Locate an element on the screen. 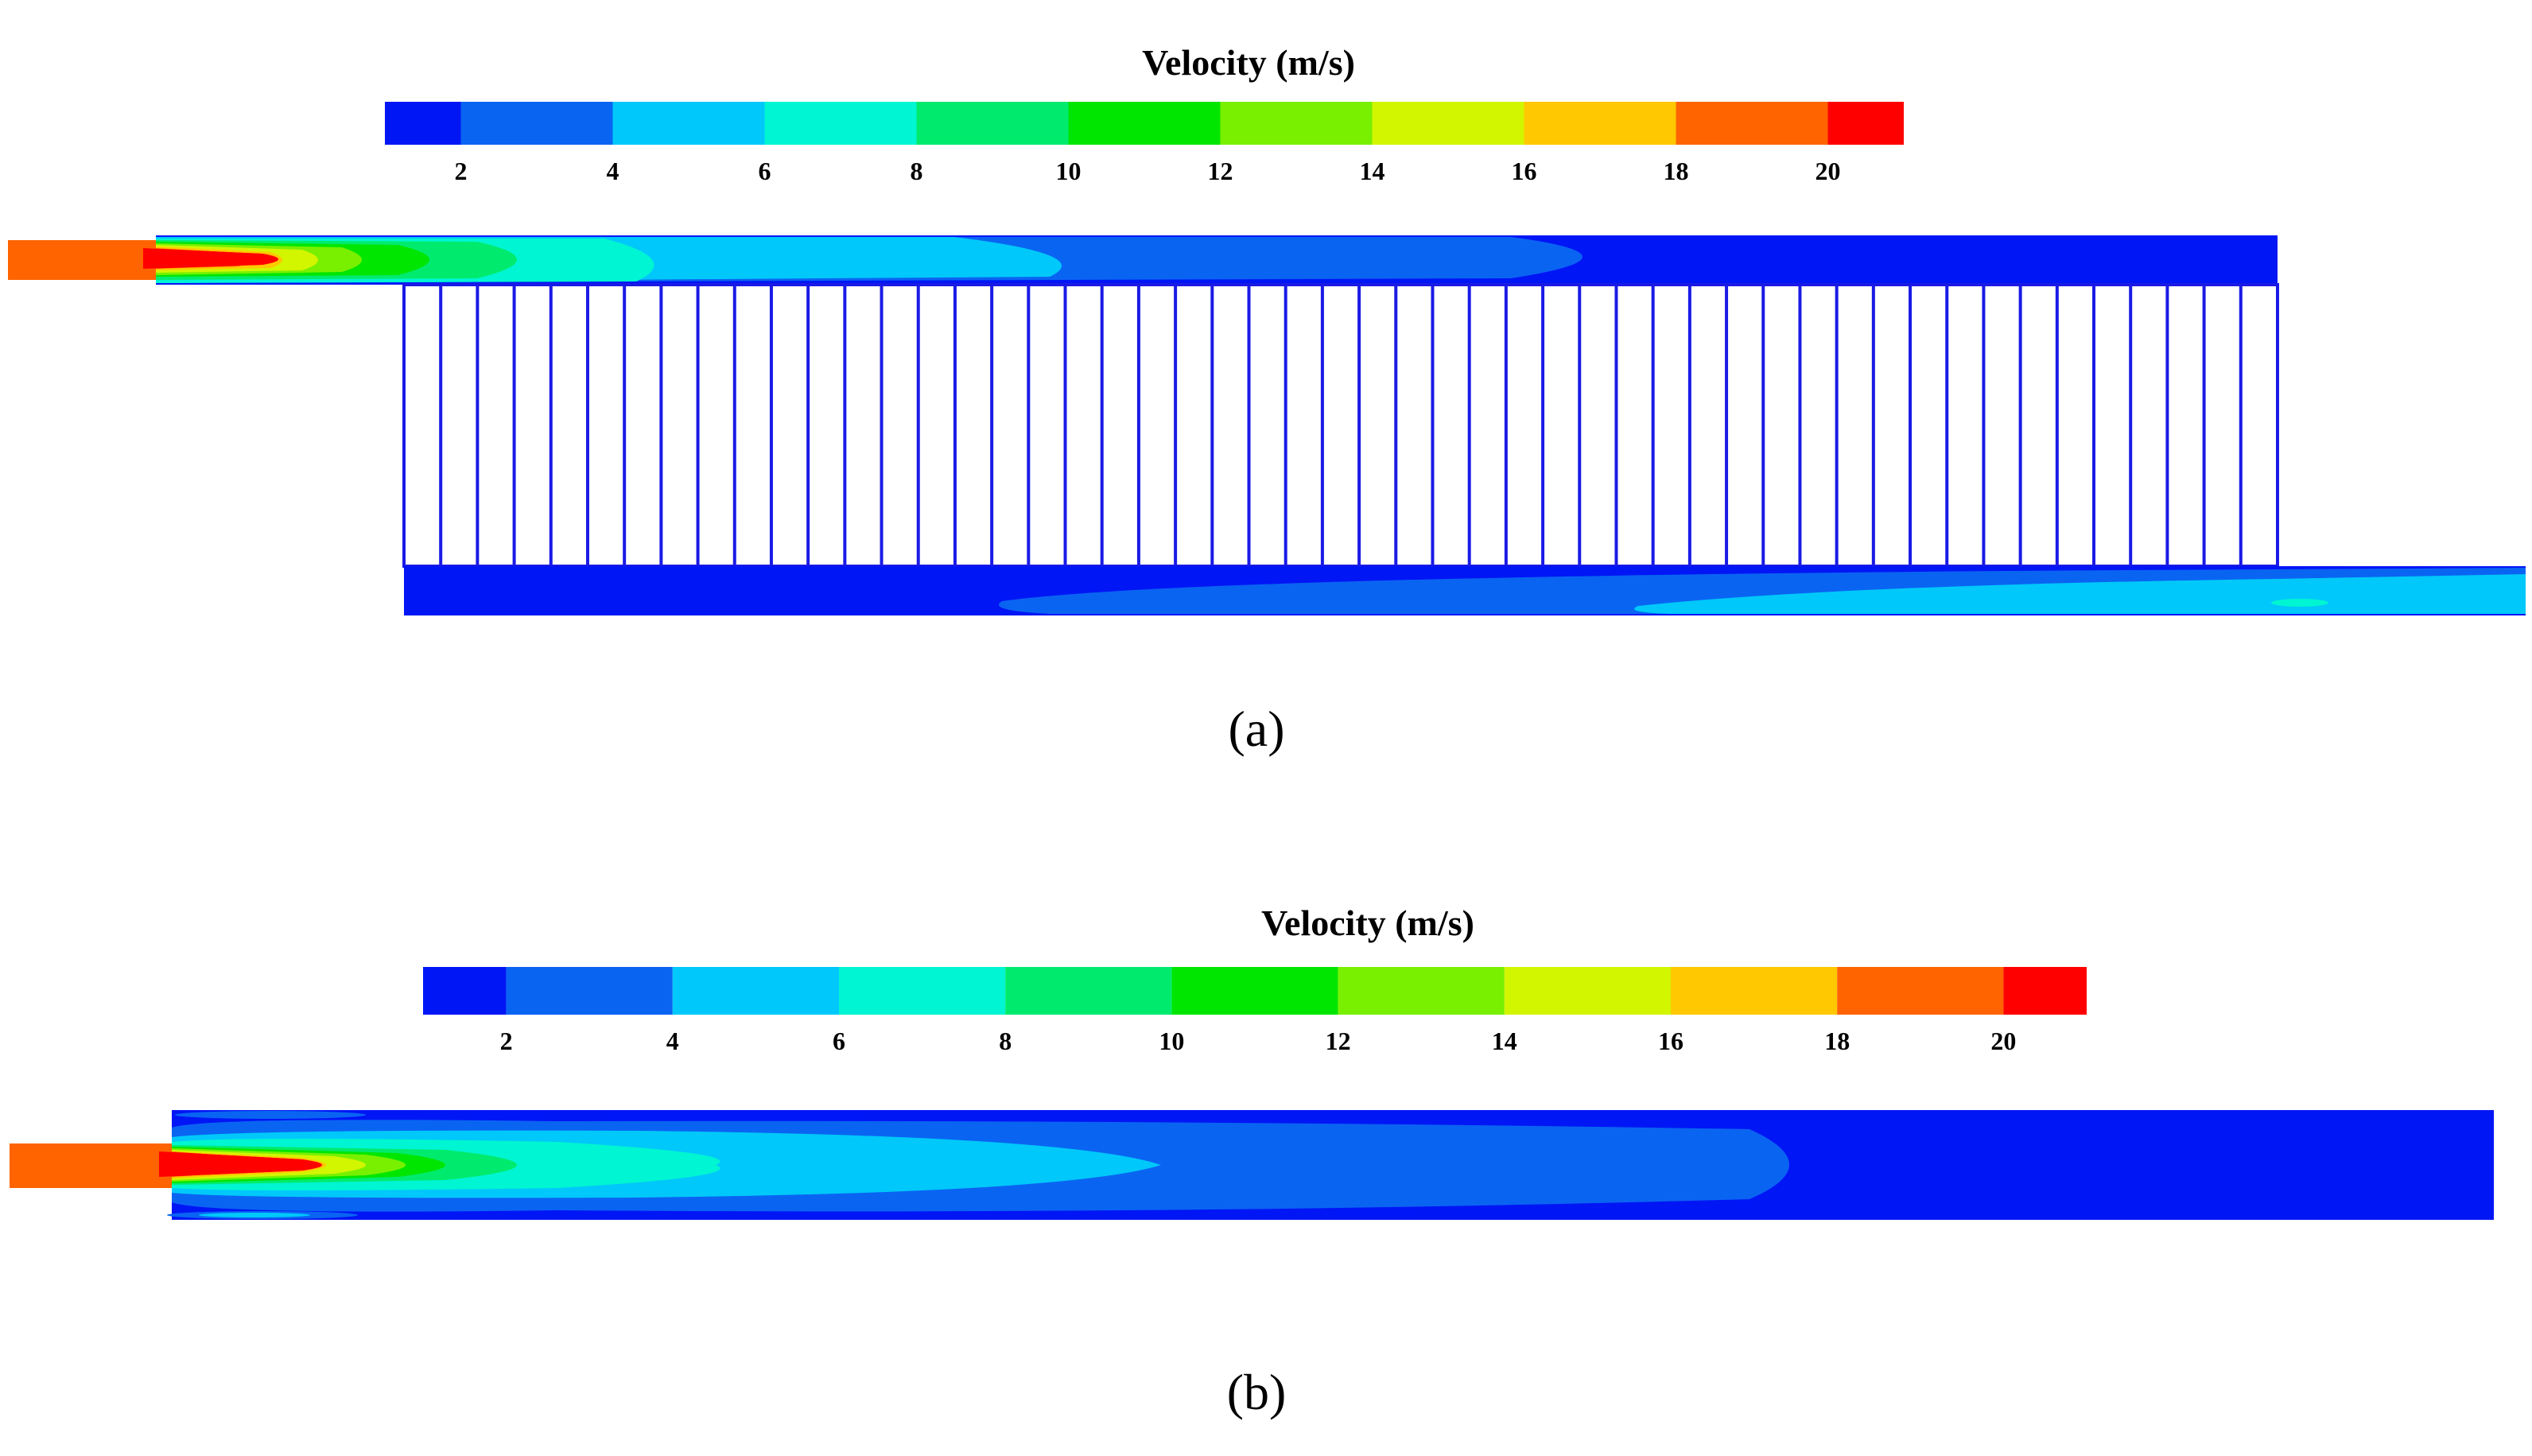 This screenshot has height=1456, width=2532. panel-label-b: (b) is located at coordinates (1257, 1392).